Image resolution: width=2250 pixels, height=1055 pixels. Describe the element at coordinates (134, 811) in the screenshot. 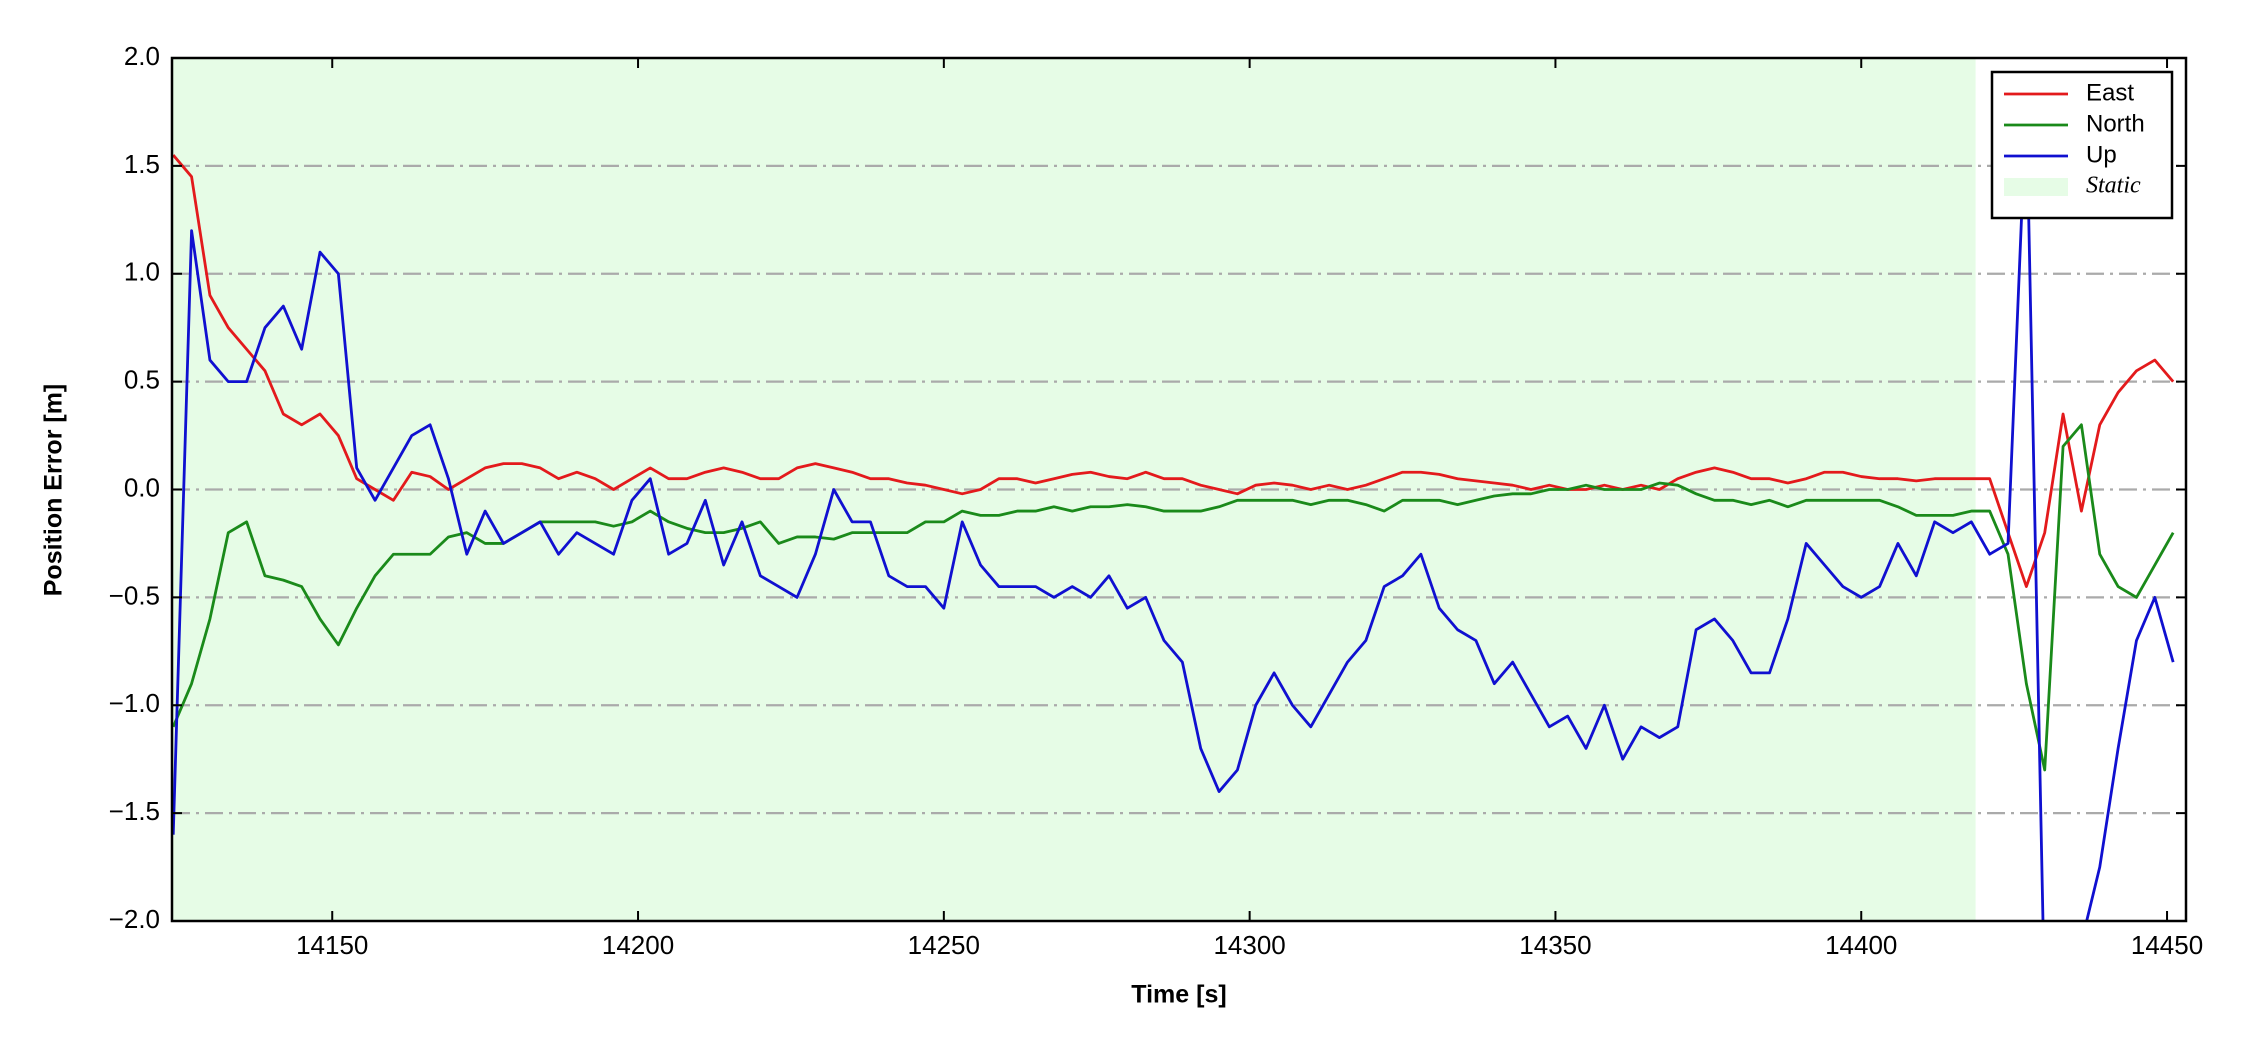

I see `y-tick-label: −1.5` at that location.